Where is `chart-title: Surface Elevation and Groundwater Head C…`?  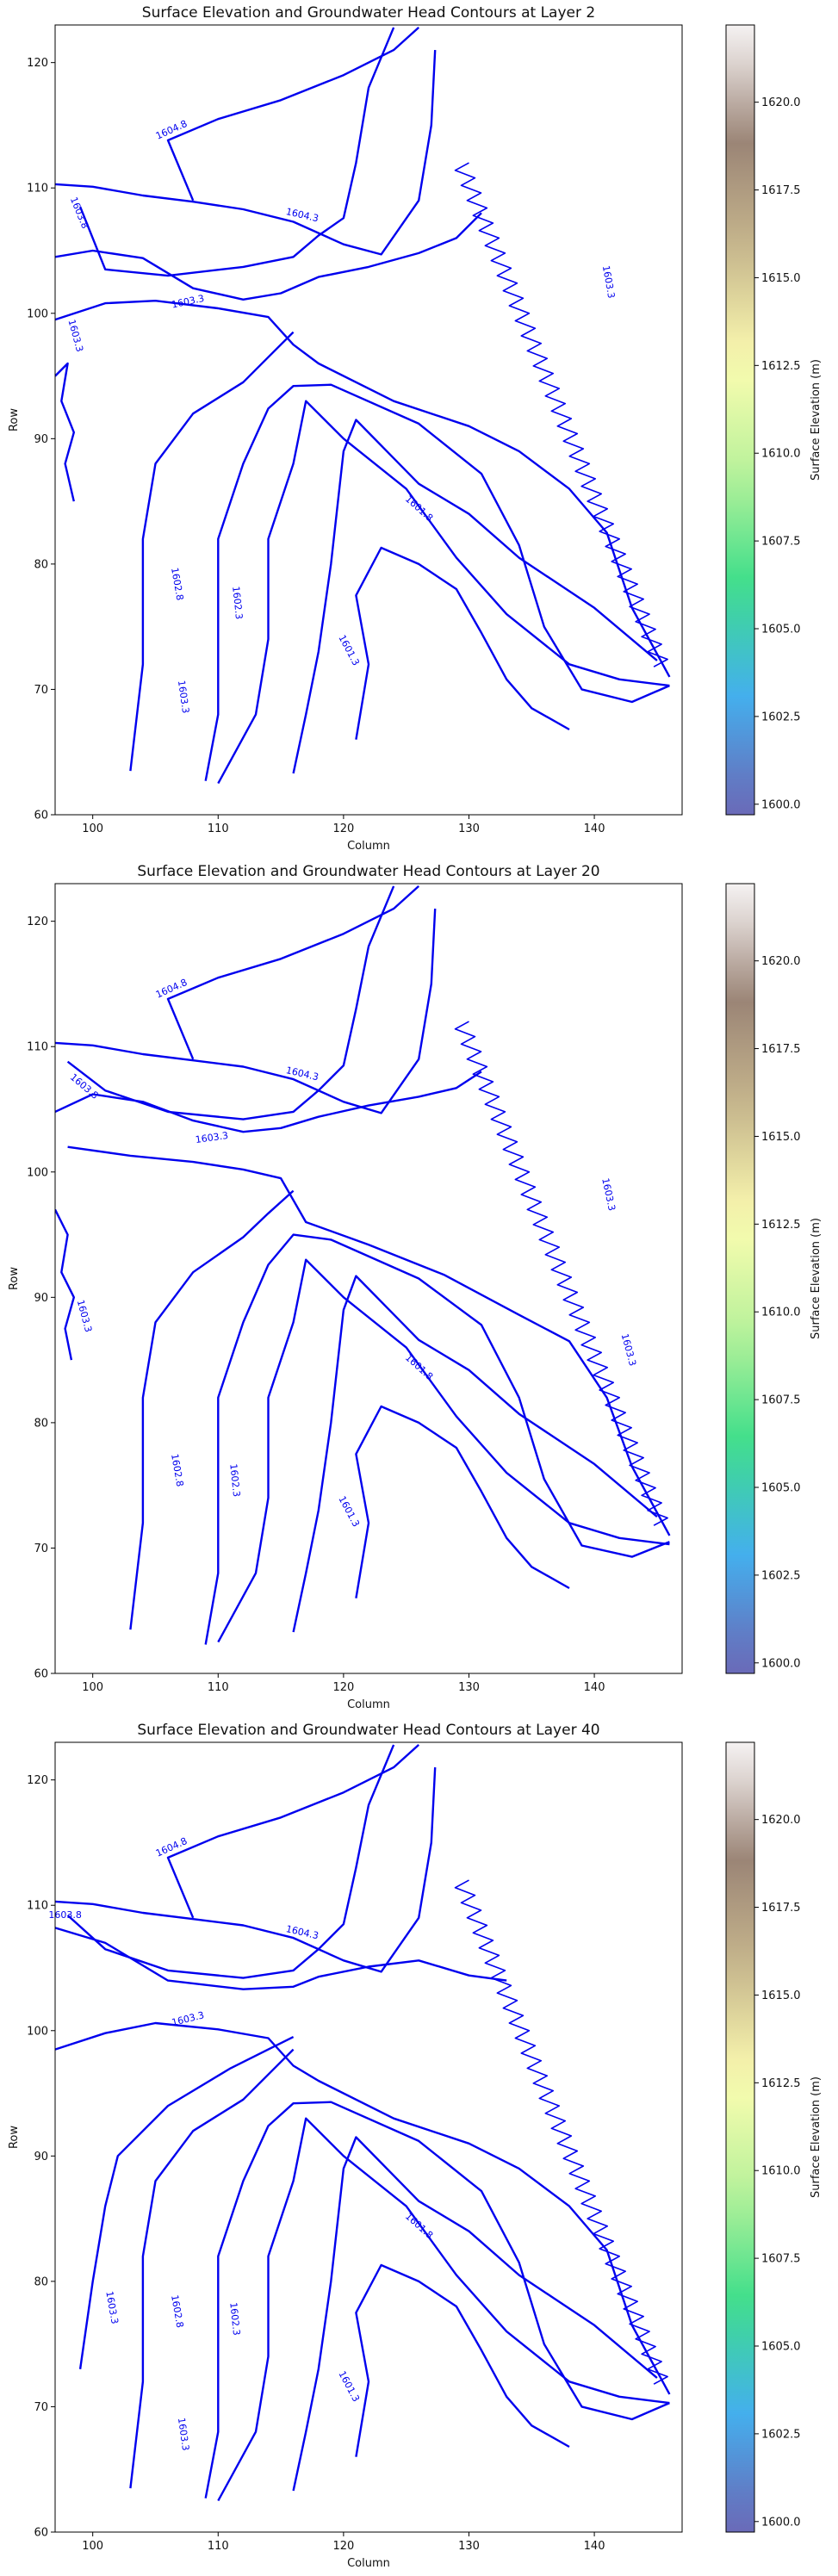 chart-title: Surface Elevation and Groundwater Head C… is located at coordinates (368, 13).